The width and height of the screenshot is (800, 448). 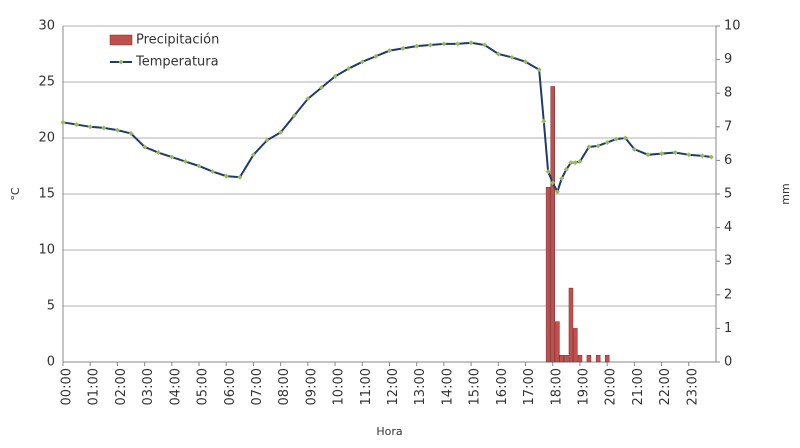 I want to click on y2-tick-label: 2, so click(x=728, y=294).